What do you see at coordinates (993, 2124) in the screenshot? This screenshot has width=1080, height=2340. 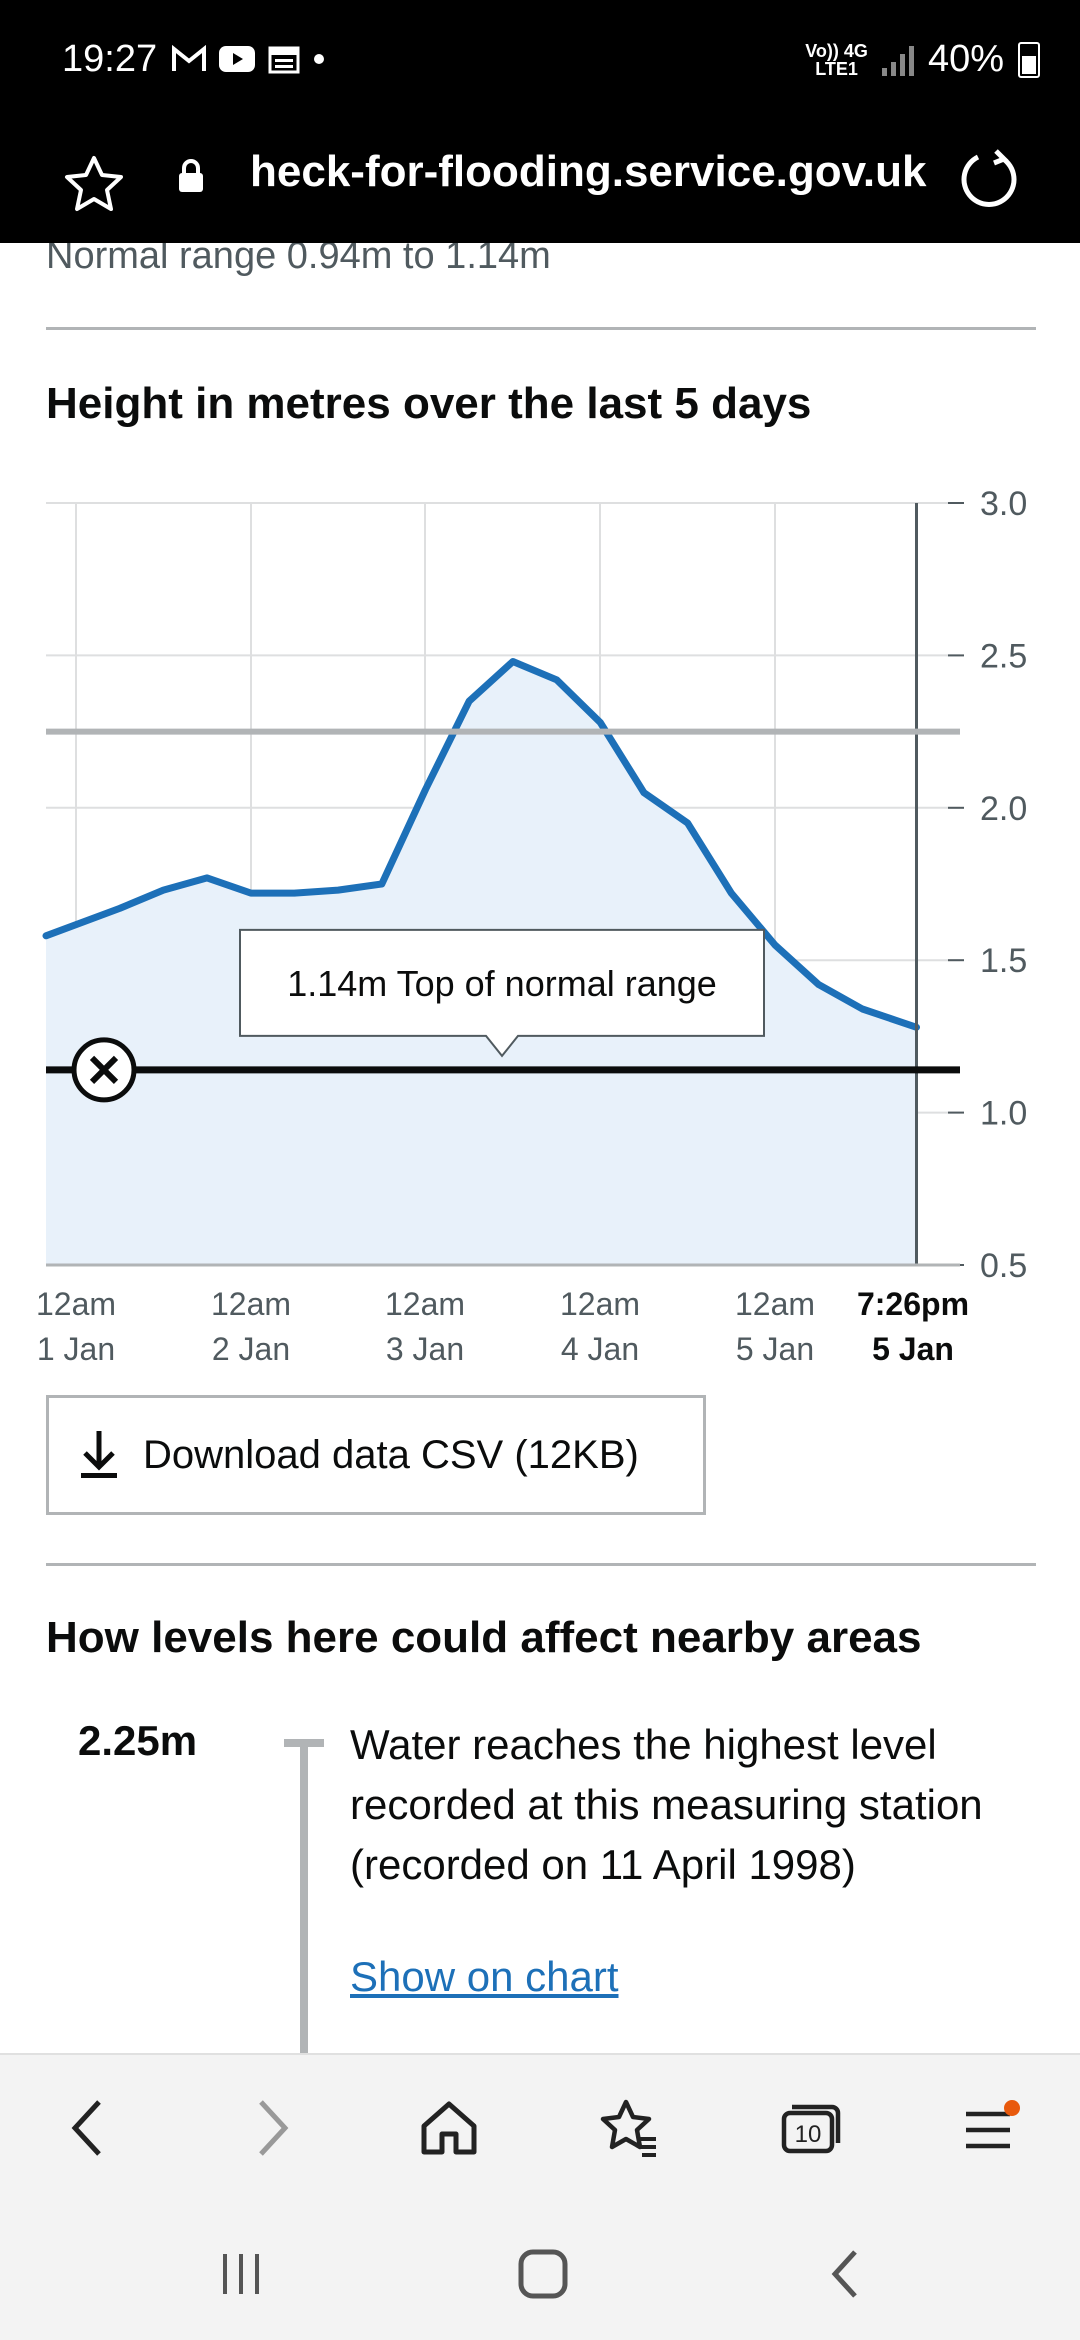 I see `menu-icon` at bounding box center [993, 2124].